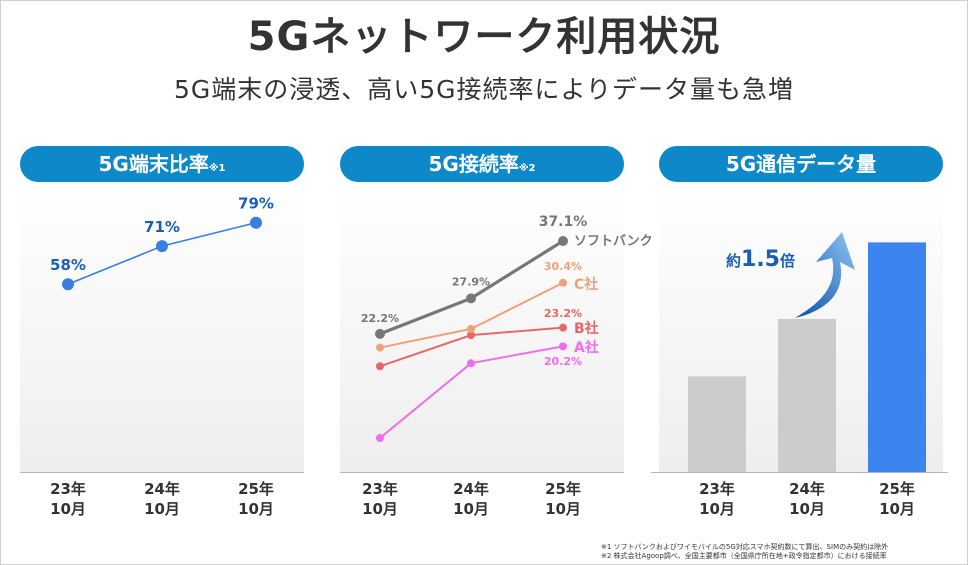  Describe the element at coordinates (256, 204) in the screenshot. I see `terminal-ratio-value-label: 79%` at that location.